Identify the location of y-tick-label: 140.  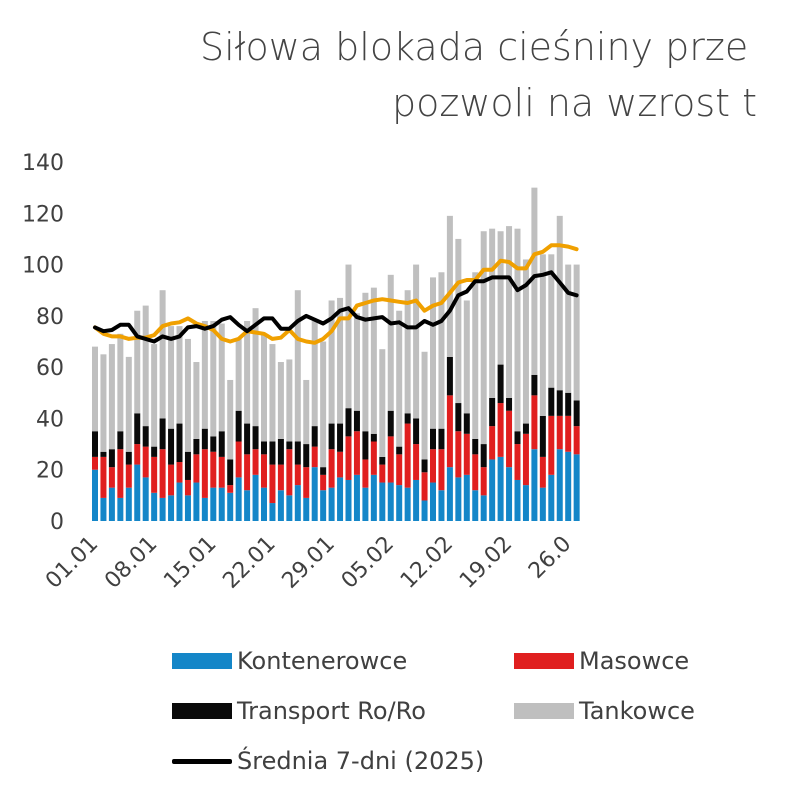
(43, 163).